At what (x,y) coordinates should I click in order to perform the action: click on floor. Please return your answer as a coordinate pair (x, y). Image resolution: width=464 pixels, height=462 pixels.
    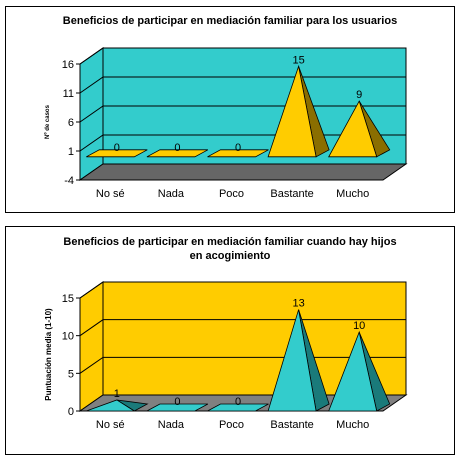
    Looking at the image, I should click on (243, 172).